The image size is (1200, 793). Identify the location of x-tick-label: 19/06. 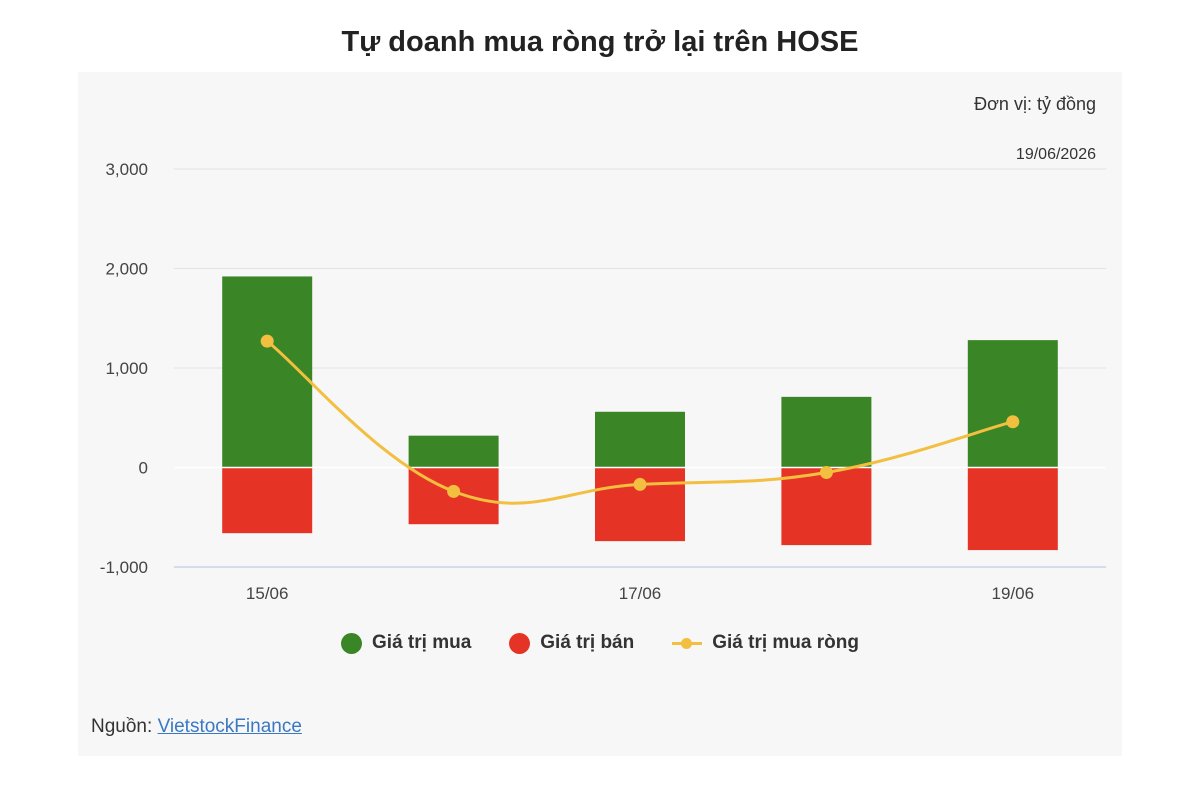
(1013, 593).